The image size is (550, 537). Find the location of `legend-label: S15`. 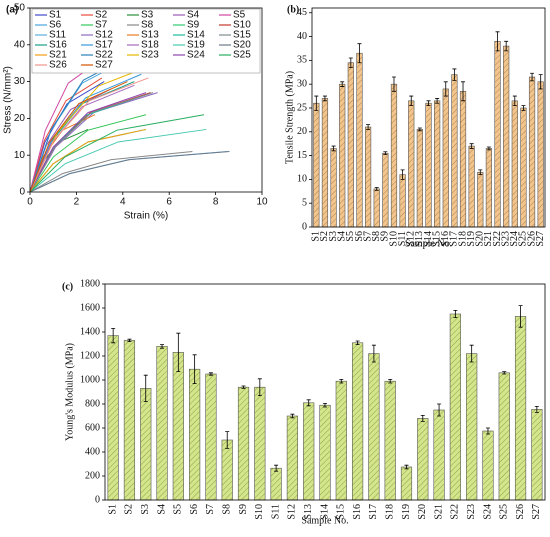

legend-label: S15 is located at coordinates (242, 35).